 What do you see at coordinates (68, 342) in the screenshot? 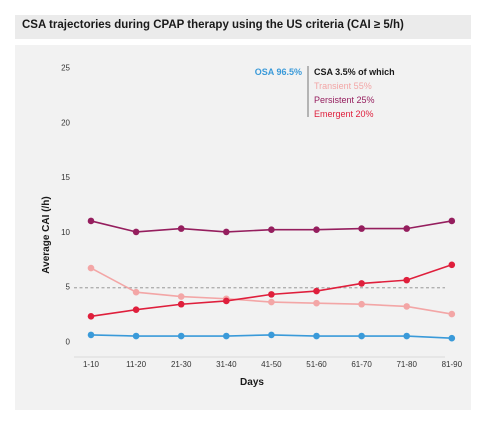
I see `y-tick-label: 0` at bounding box center [68, 342].